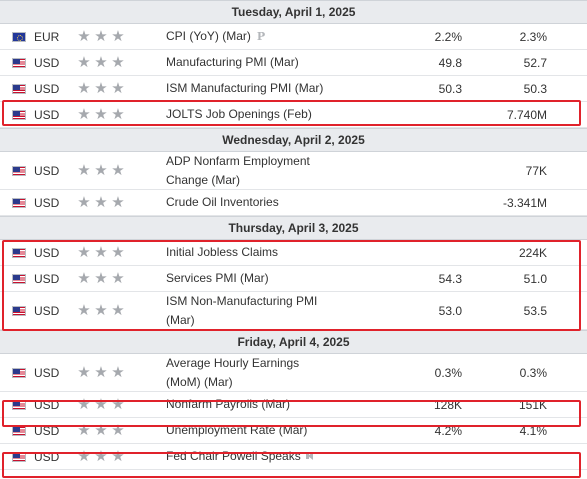 The image size is (587, 479). I want to click on actual-value: 128K, so click(447, 404).